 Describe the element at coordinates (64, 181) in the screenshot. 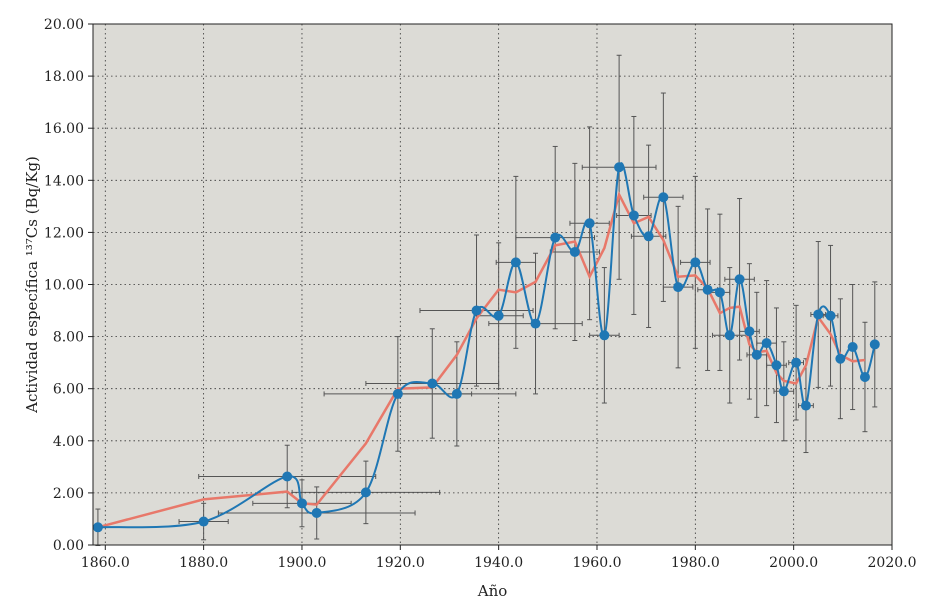

I see `y-tick-label: 14.00` at that location.